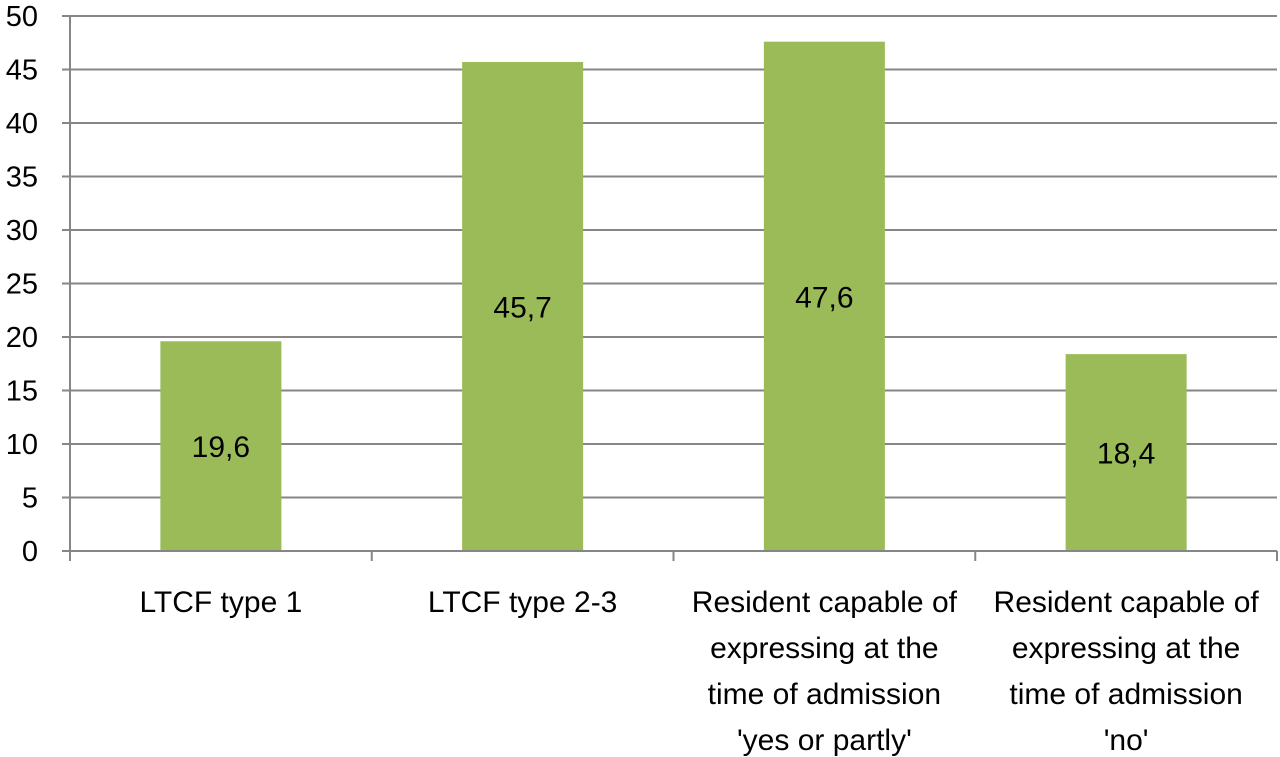 Image resolution: width=1280 pixels, height=757 pixels. I want to click on x-category-label: 'no', so click(1126, 740).